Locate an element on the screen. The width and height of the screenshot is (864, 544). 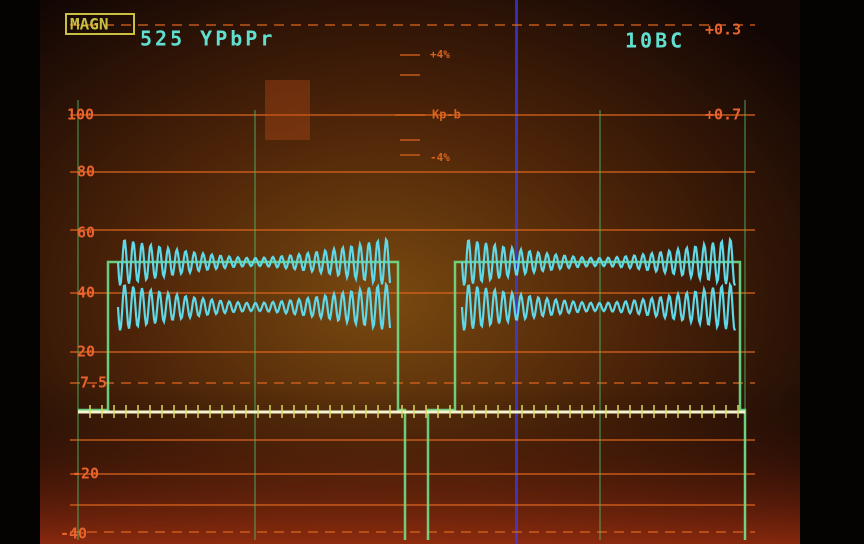
scale-label: -40 is located at coordinates (73, 534).